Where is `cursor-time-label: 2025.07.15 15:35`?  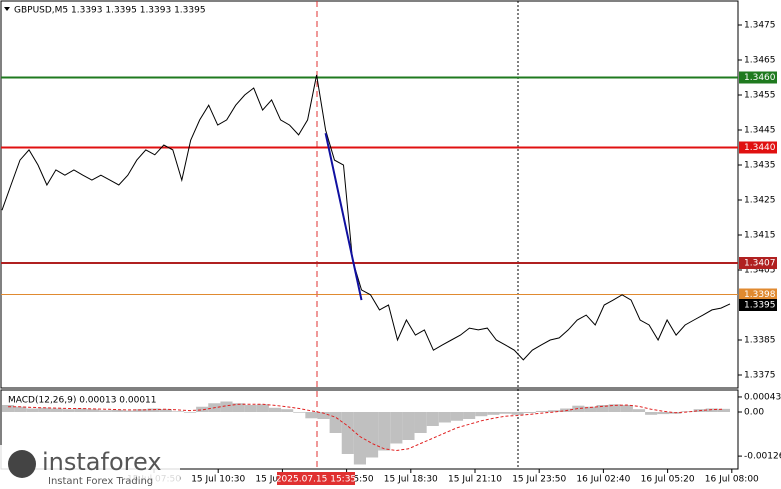 cursor-time-label: 2025.07.15 15:35 is located at coordinates (316, 480).